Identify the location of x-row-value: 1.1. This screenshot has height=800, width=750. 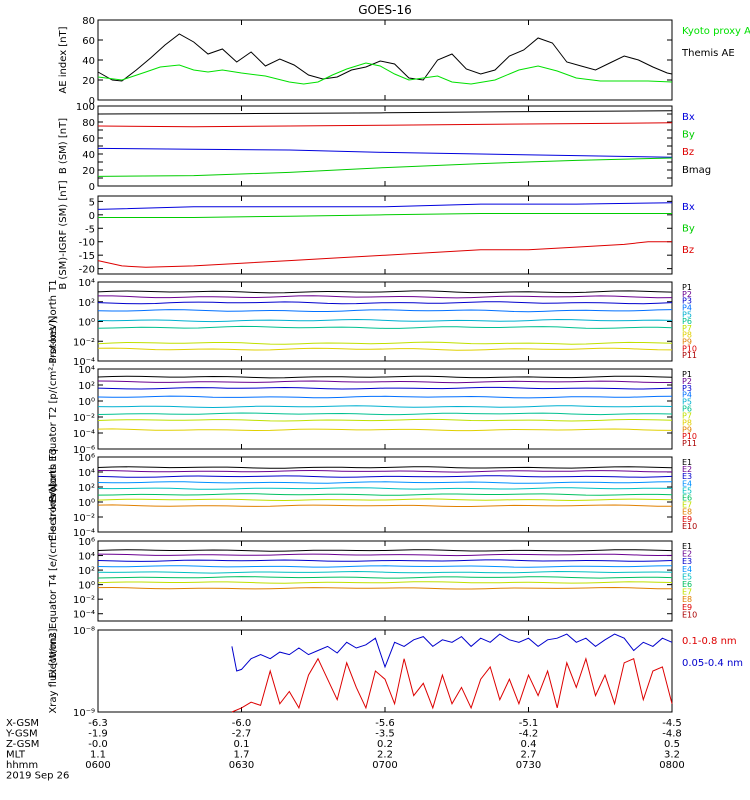
(98, 755).